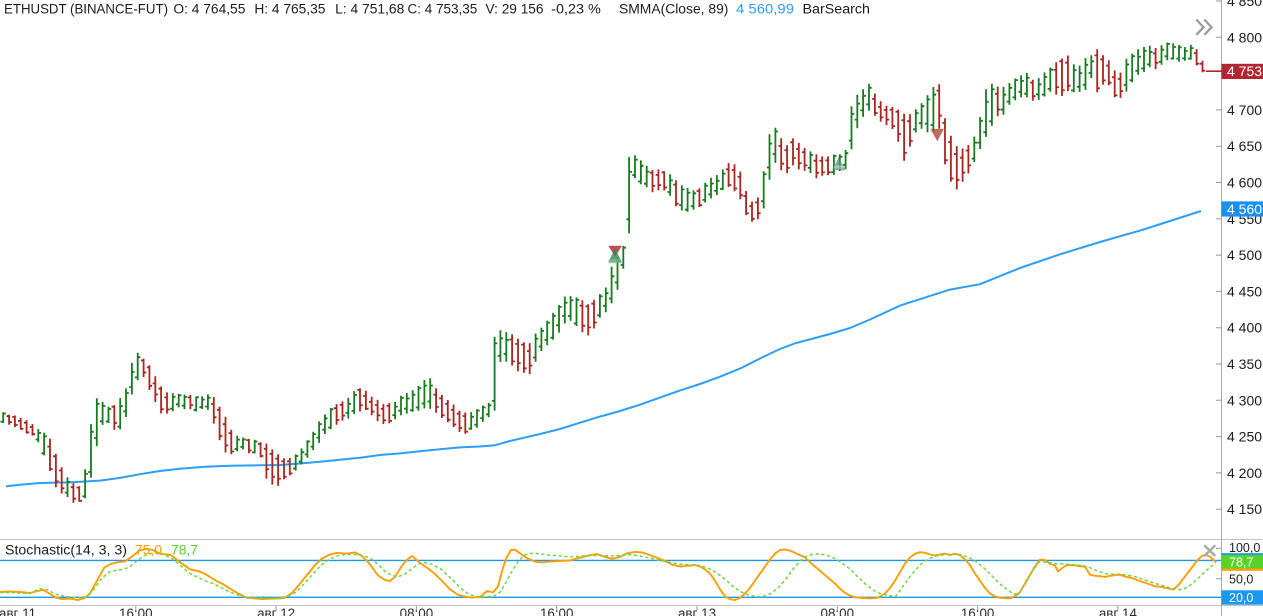  Describe the element at coordinates (1244, 4) in the screenshot. I see `svg-text: 4 850` at that location.